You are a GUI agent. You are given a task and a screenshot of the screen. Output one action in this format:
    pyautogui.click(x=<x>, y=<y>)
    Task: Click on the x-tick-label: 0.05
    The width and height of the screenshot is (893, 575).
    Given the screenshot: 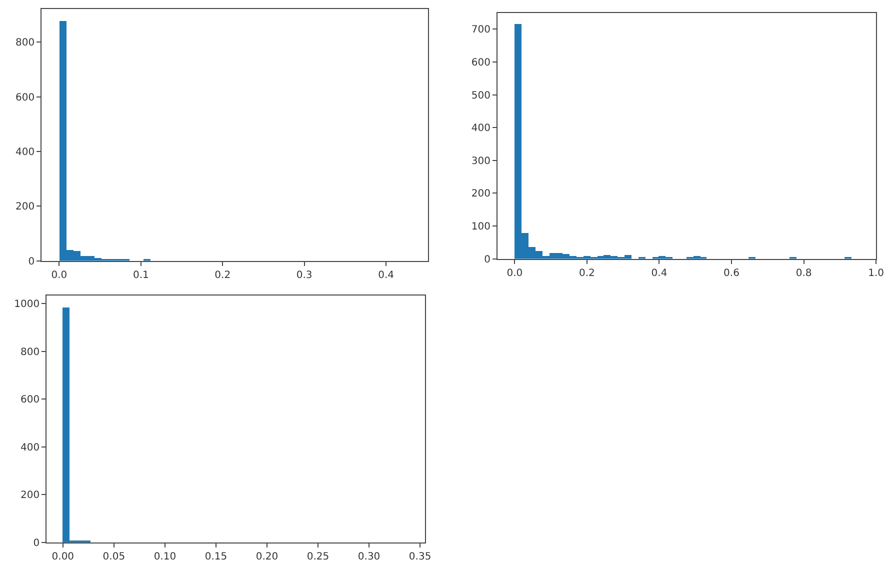 What is the action you would take?
    pyautogui.click(x=114, y=556)
    